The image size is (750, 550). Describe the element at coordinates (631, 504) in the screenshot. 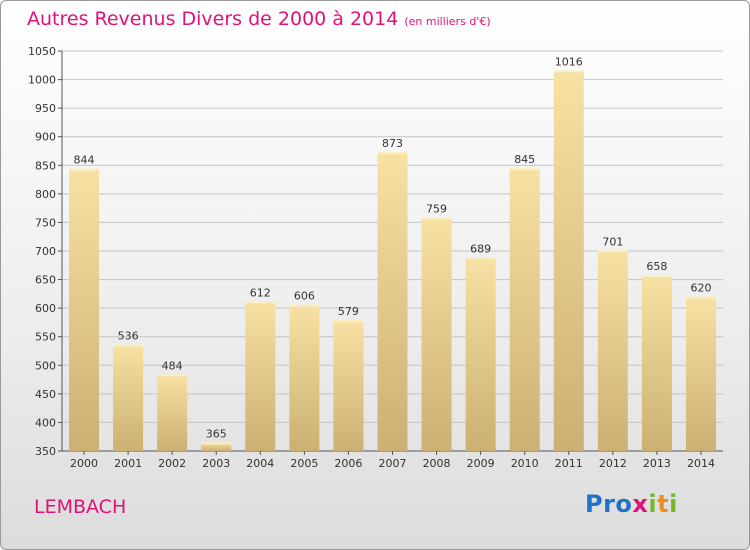

I see `proxiti-logo: Proxiti` at that location.